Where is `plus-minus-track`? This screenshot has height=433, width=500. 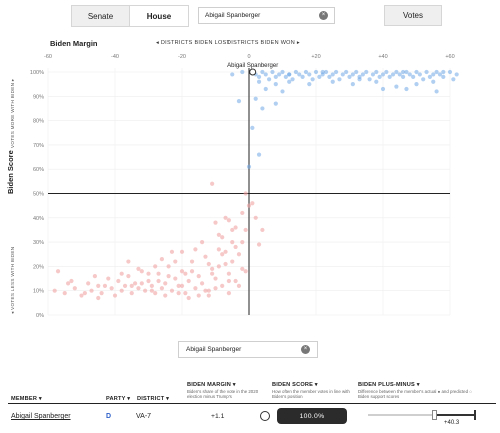
plus-minus-track is located at coordinates (422, 415).